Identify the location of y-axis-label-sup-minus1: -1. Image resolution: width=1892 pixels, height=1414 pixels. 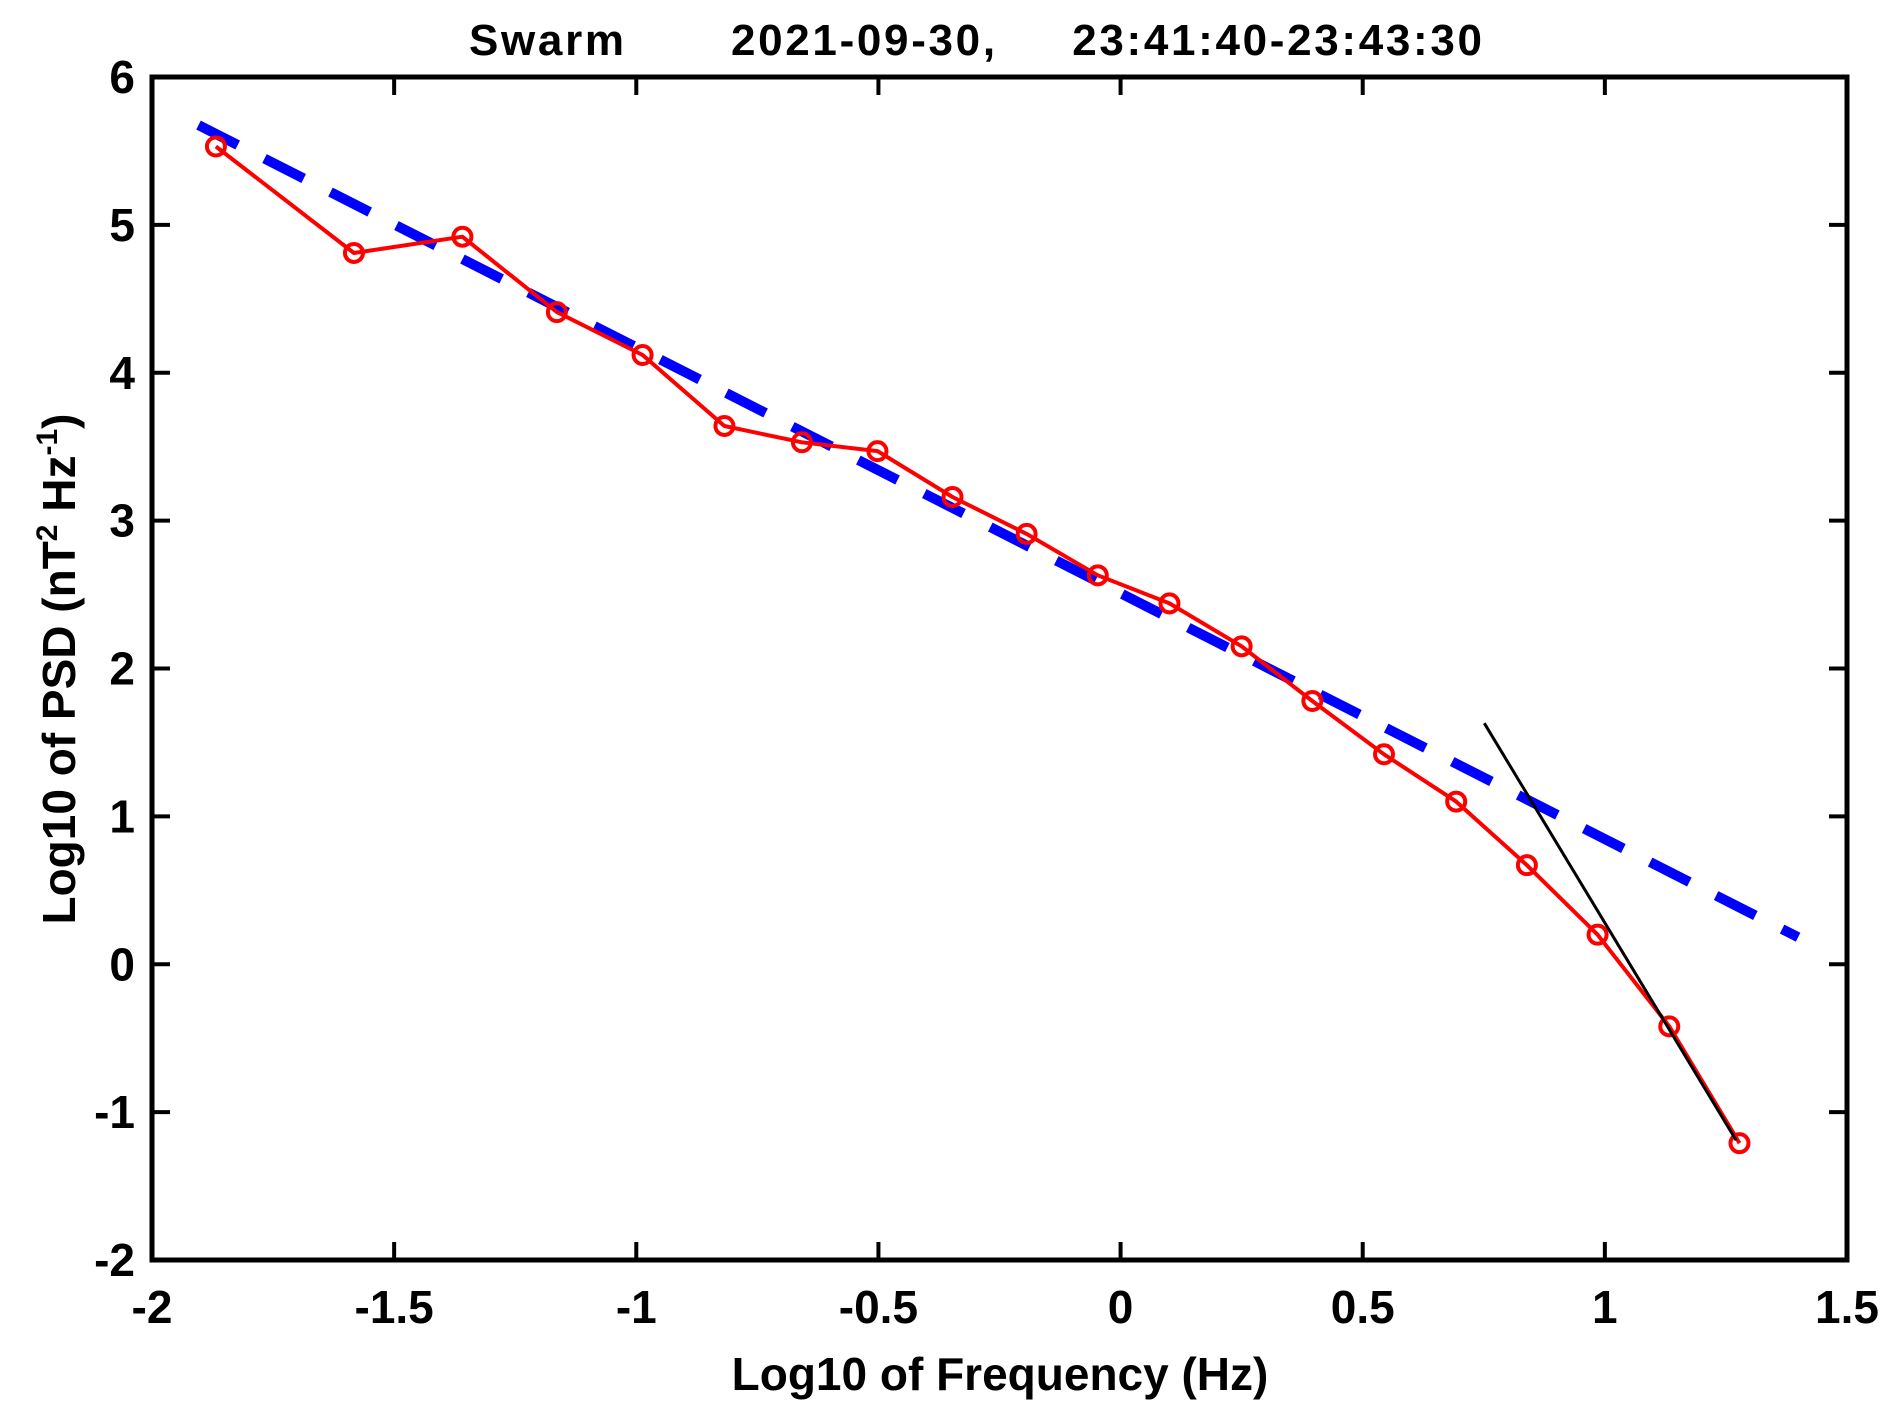
(47, 442).